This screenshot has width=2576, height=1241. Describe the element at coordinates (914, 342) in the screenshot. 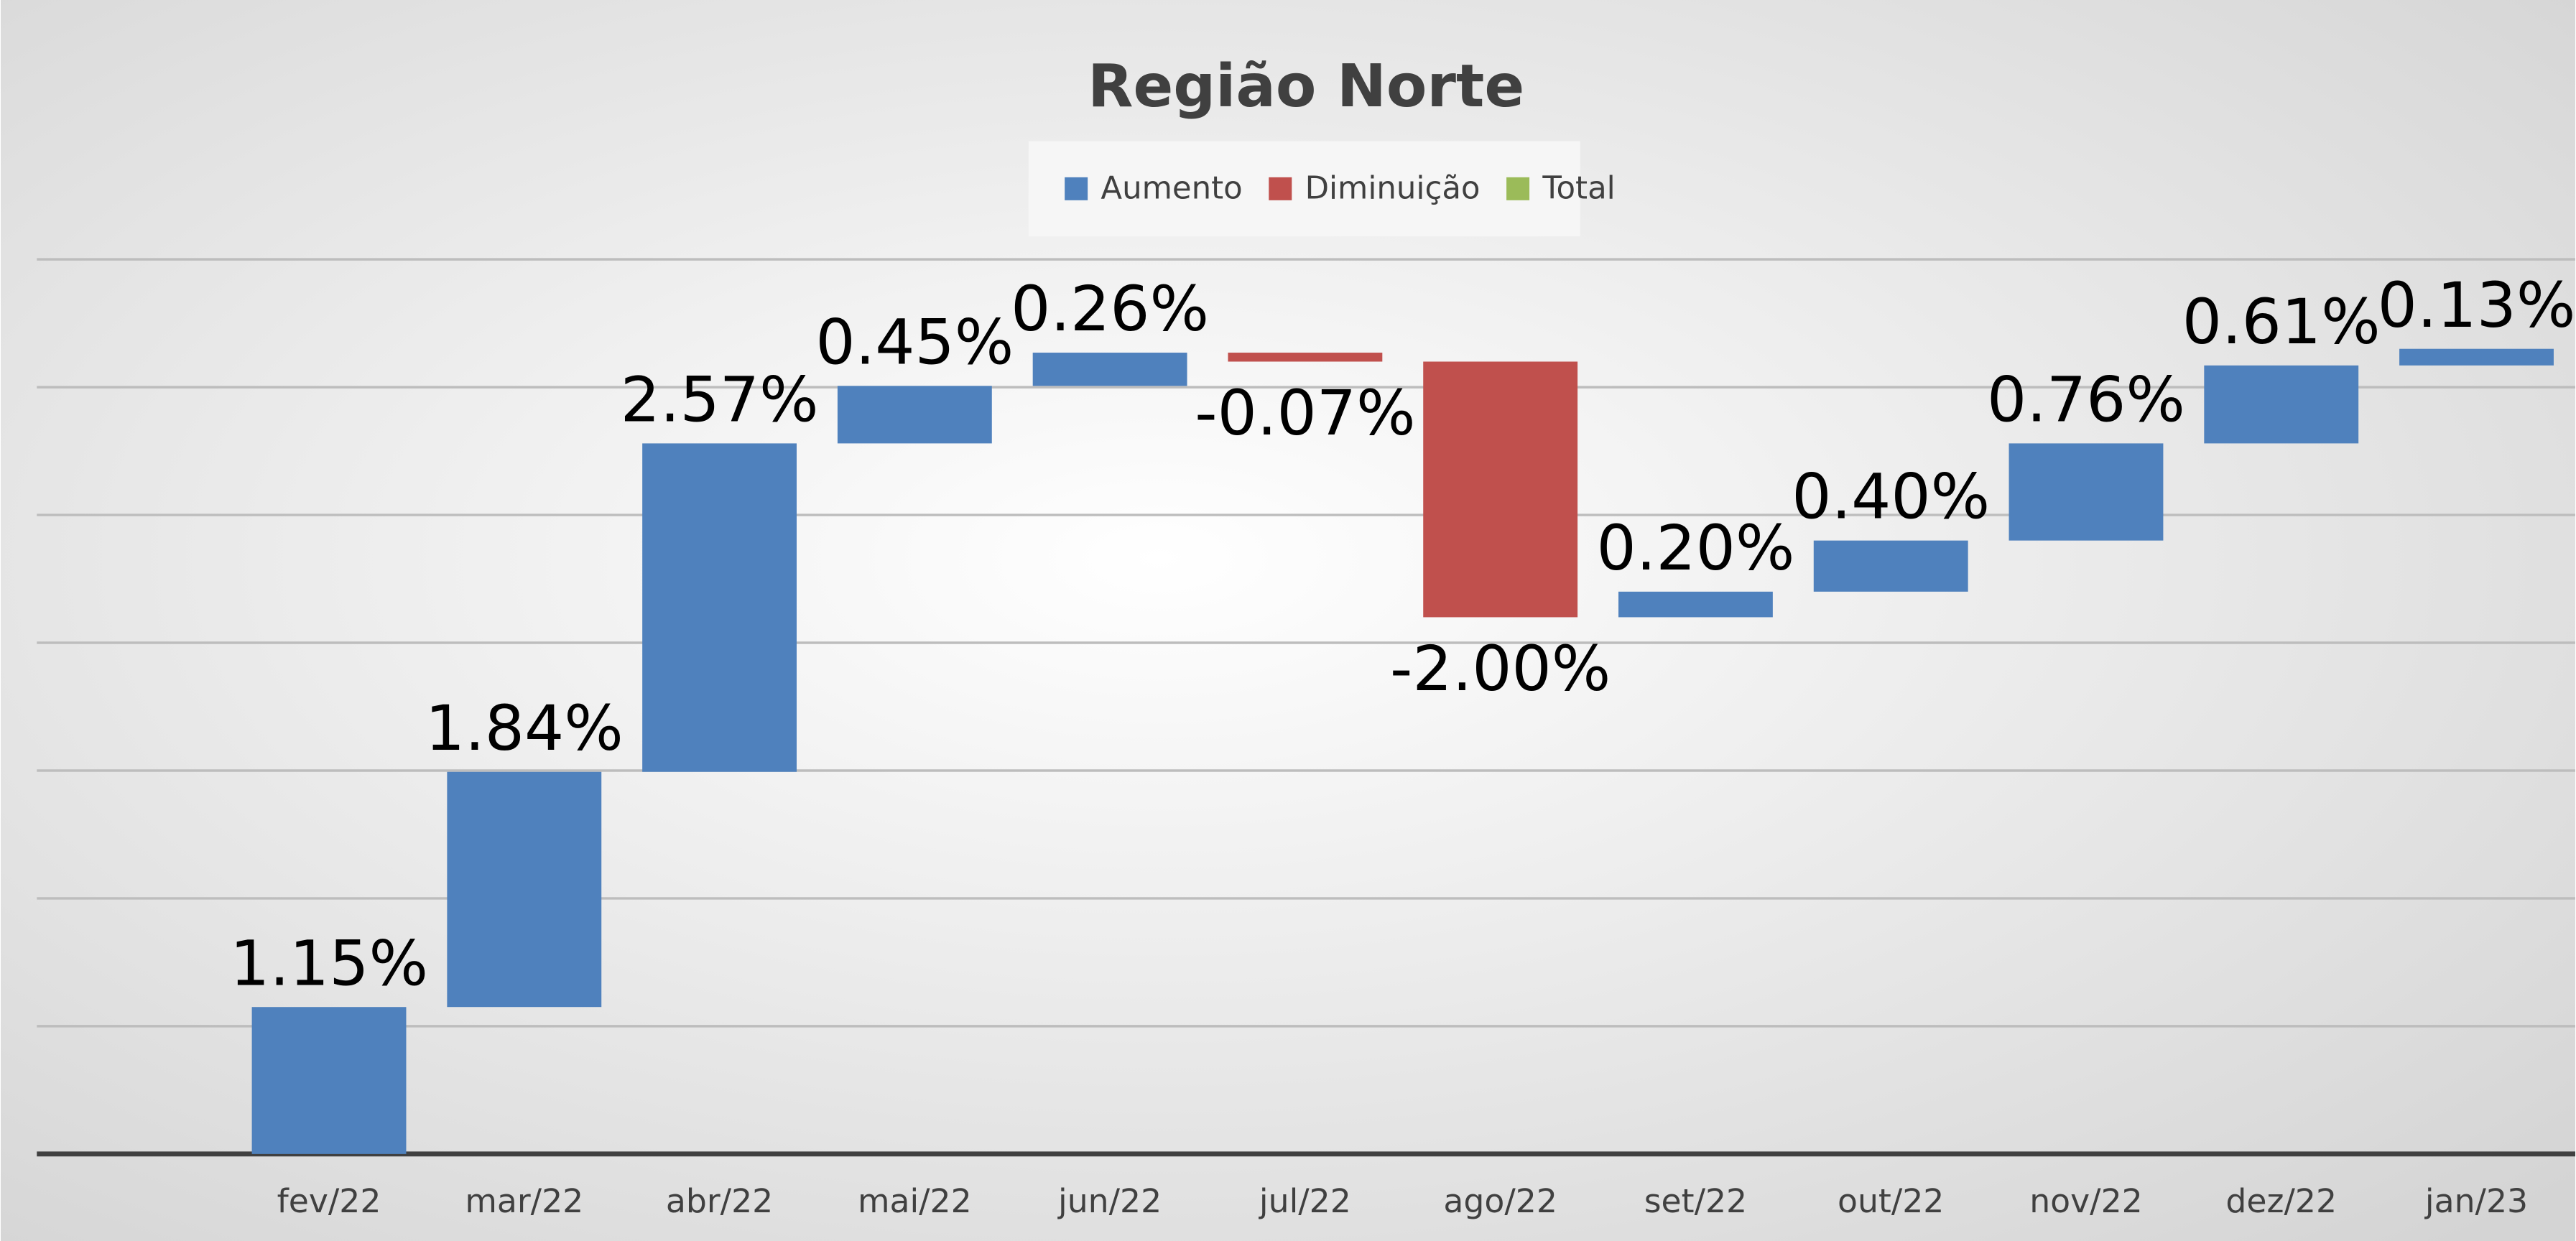

I see `data-label: 0.45%` at that location.